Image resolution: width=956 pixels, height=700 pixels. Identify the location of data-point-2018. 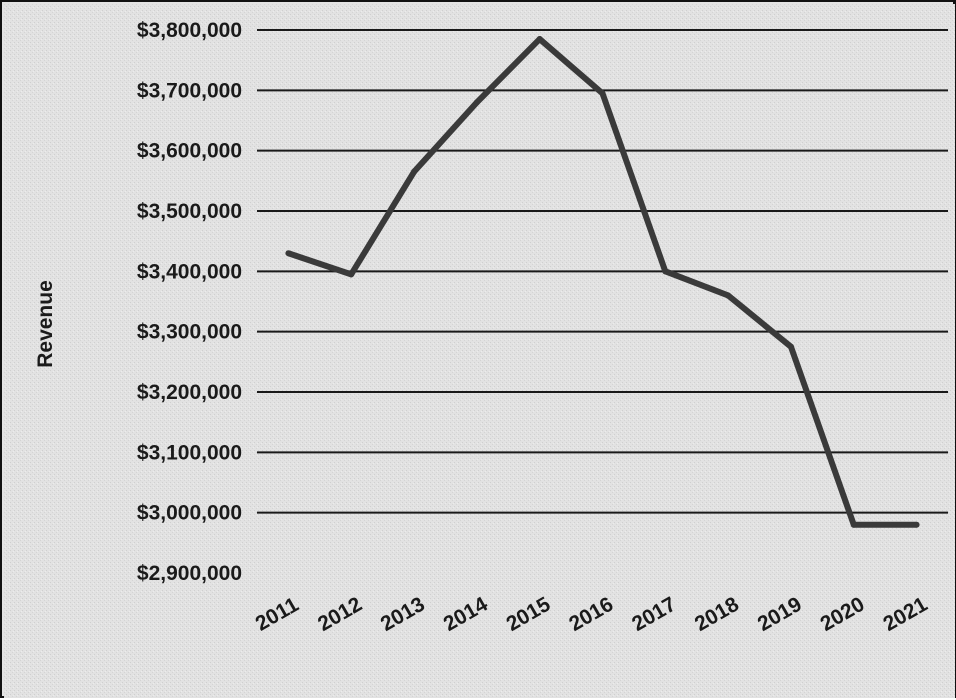
(728, 295).